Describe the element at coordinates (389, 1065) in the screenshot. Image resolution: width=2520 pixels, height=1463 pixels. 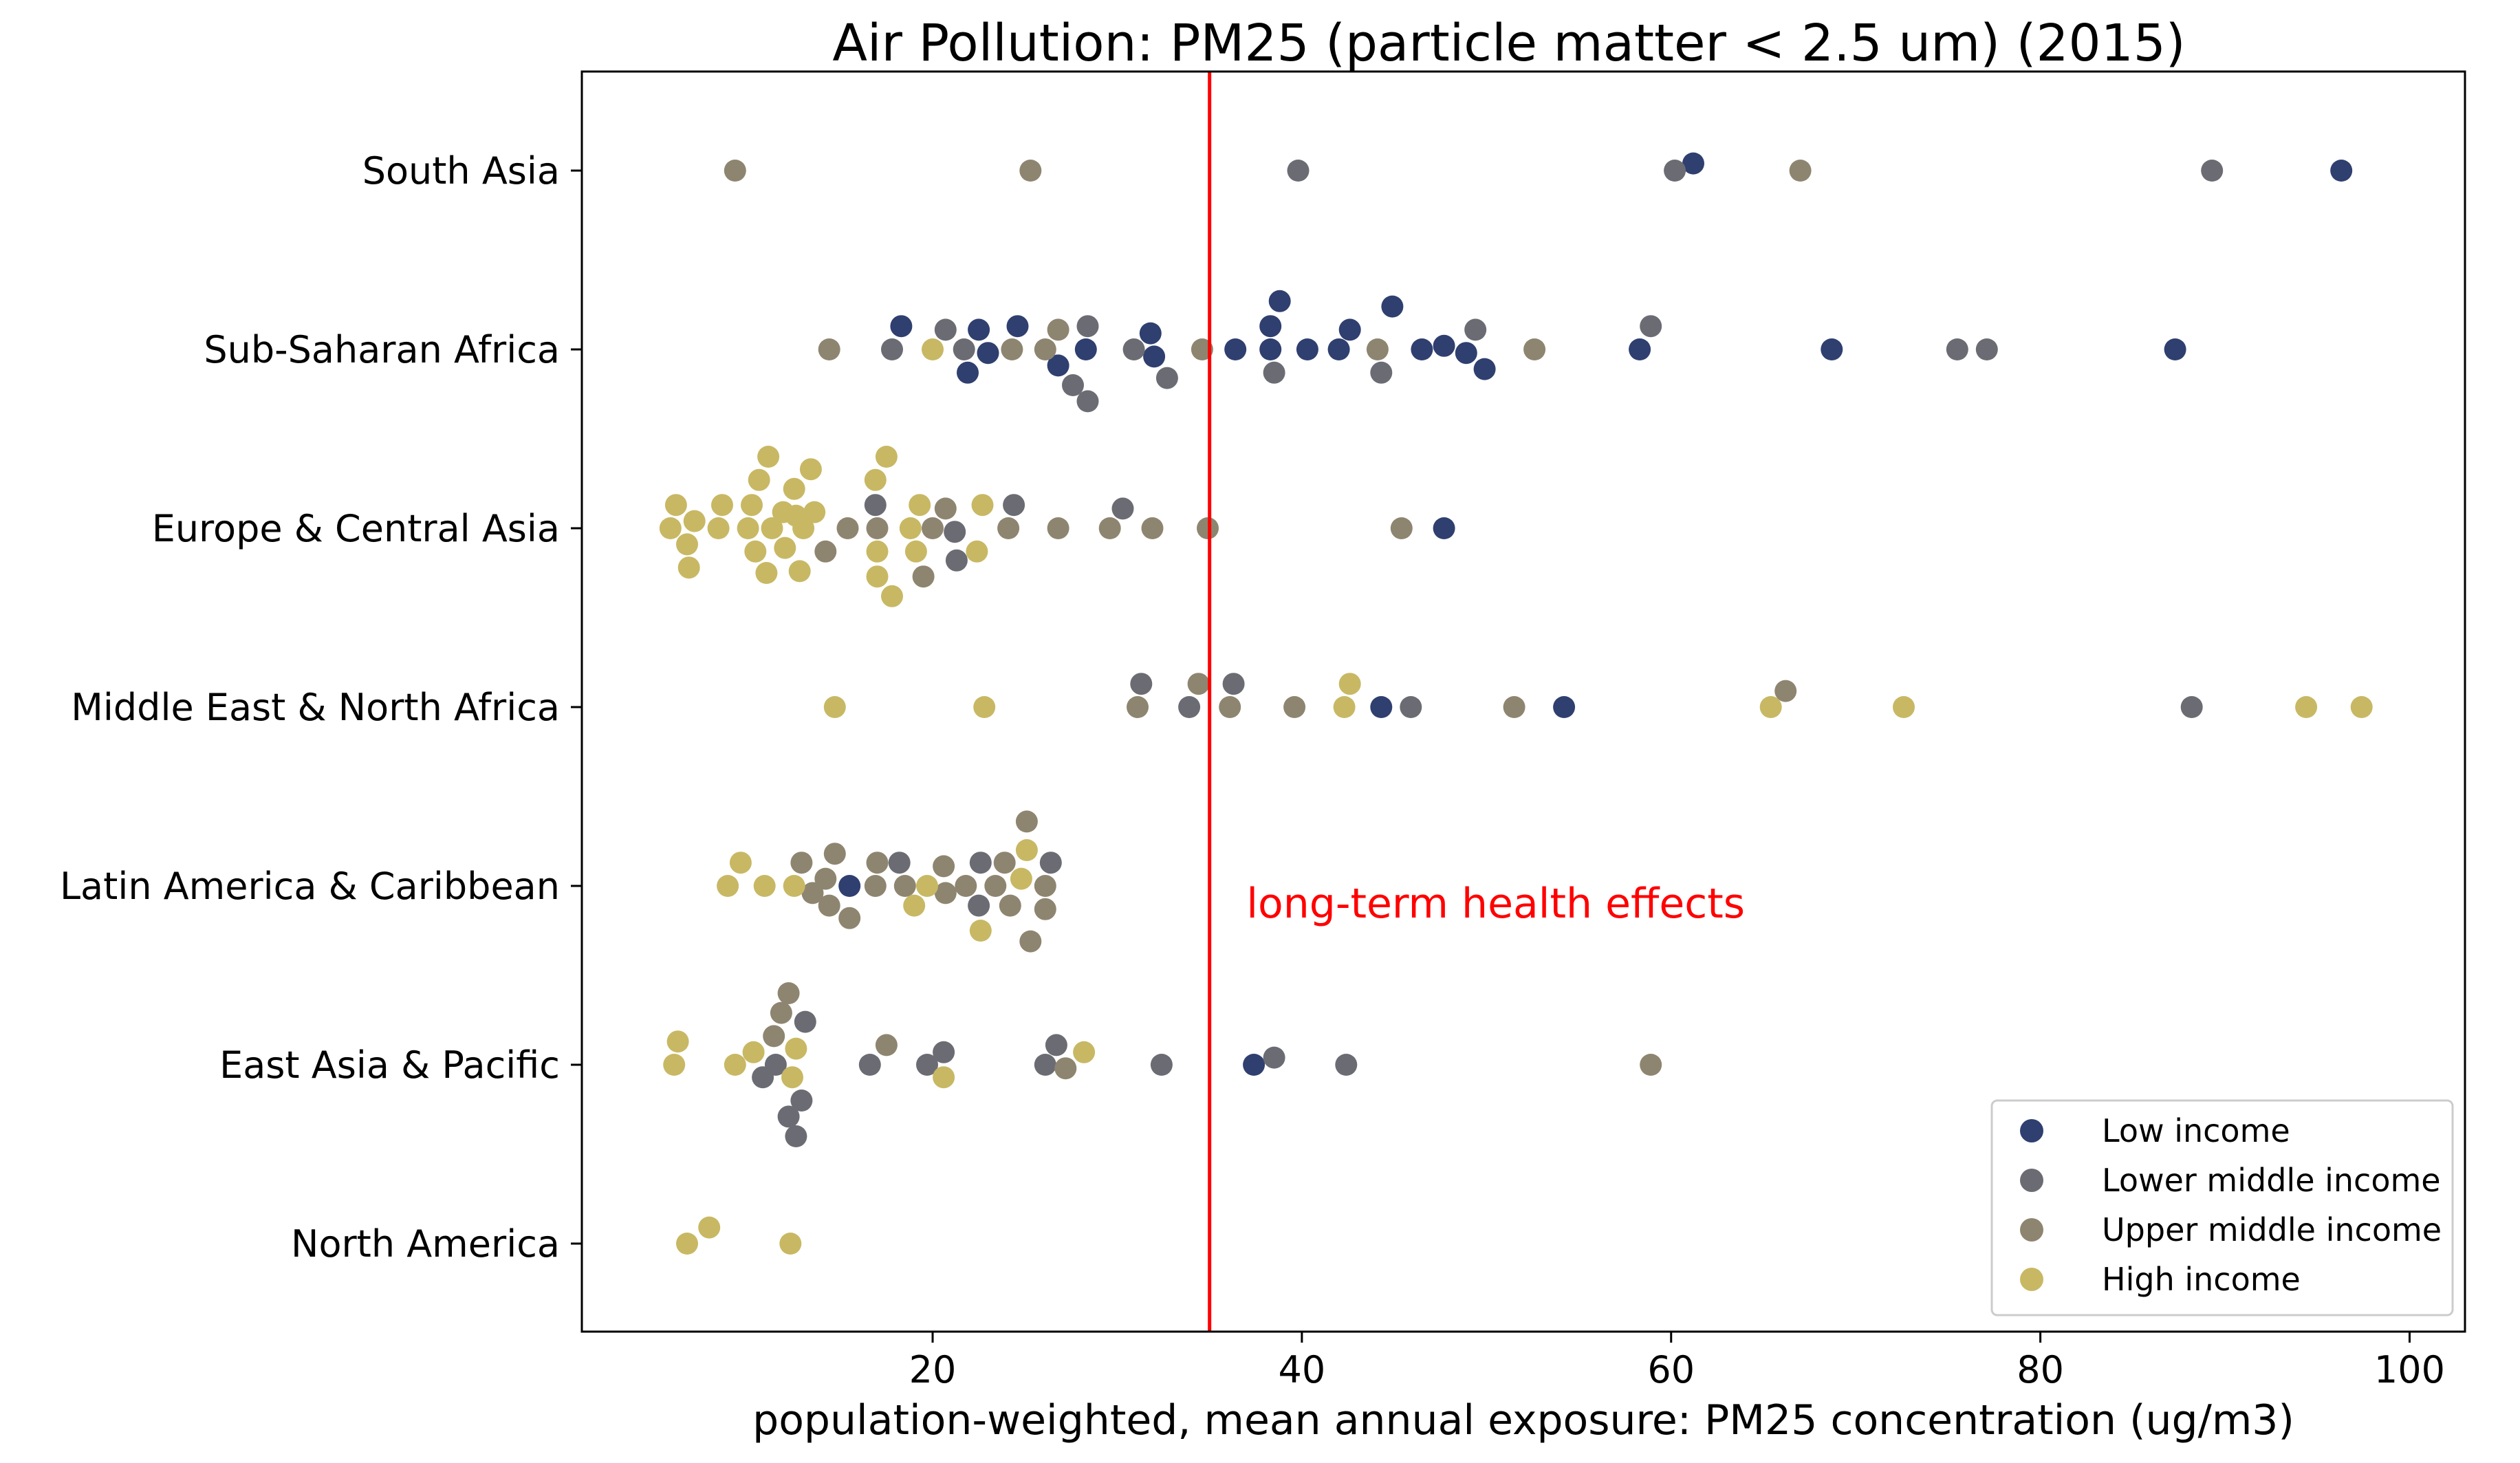
I see `y-tick-label: East Asia & Pacific` at that location.